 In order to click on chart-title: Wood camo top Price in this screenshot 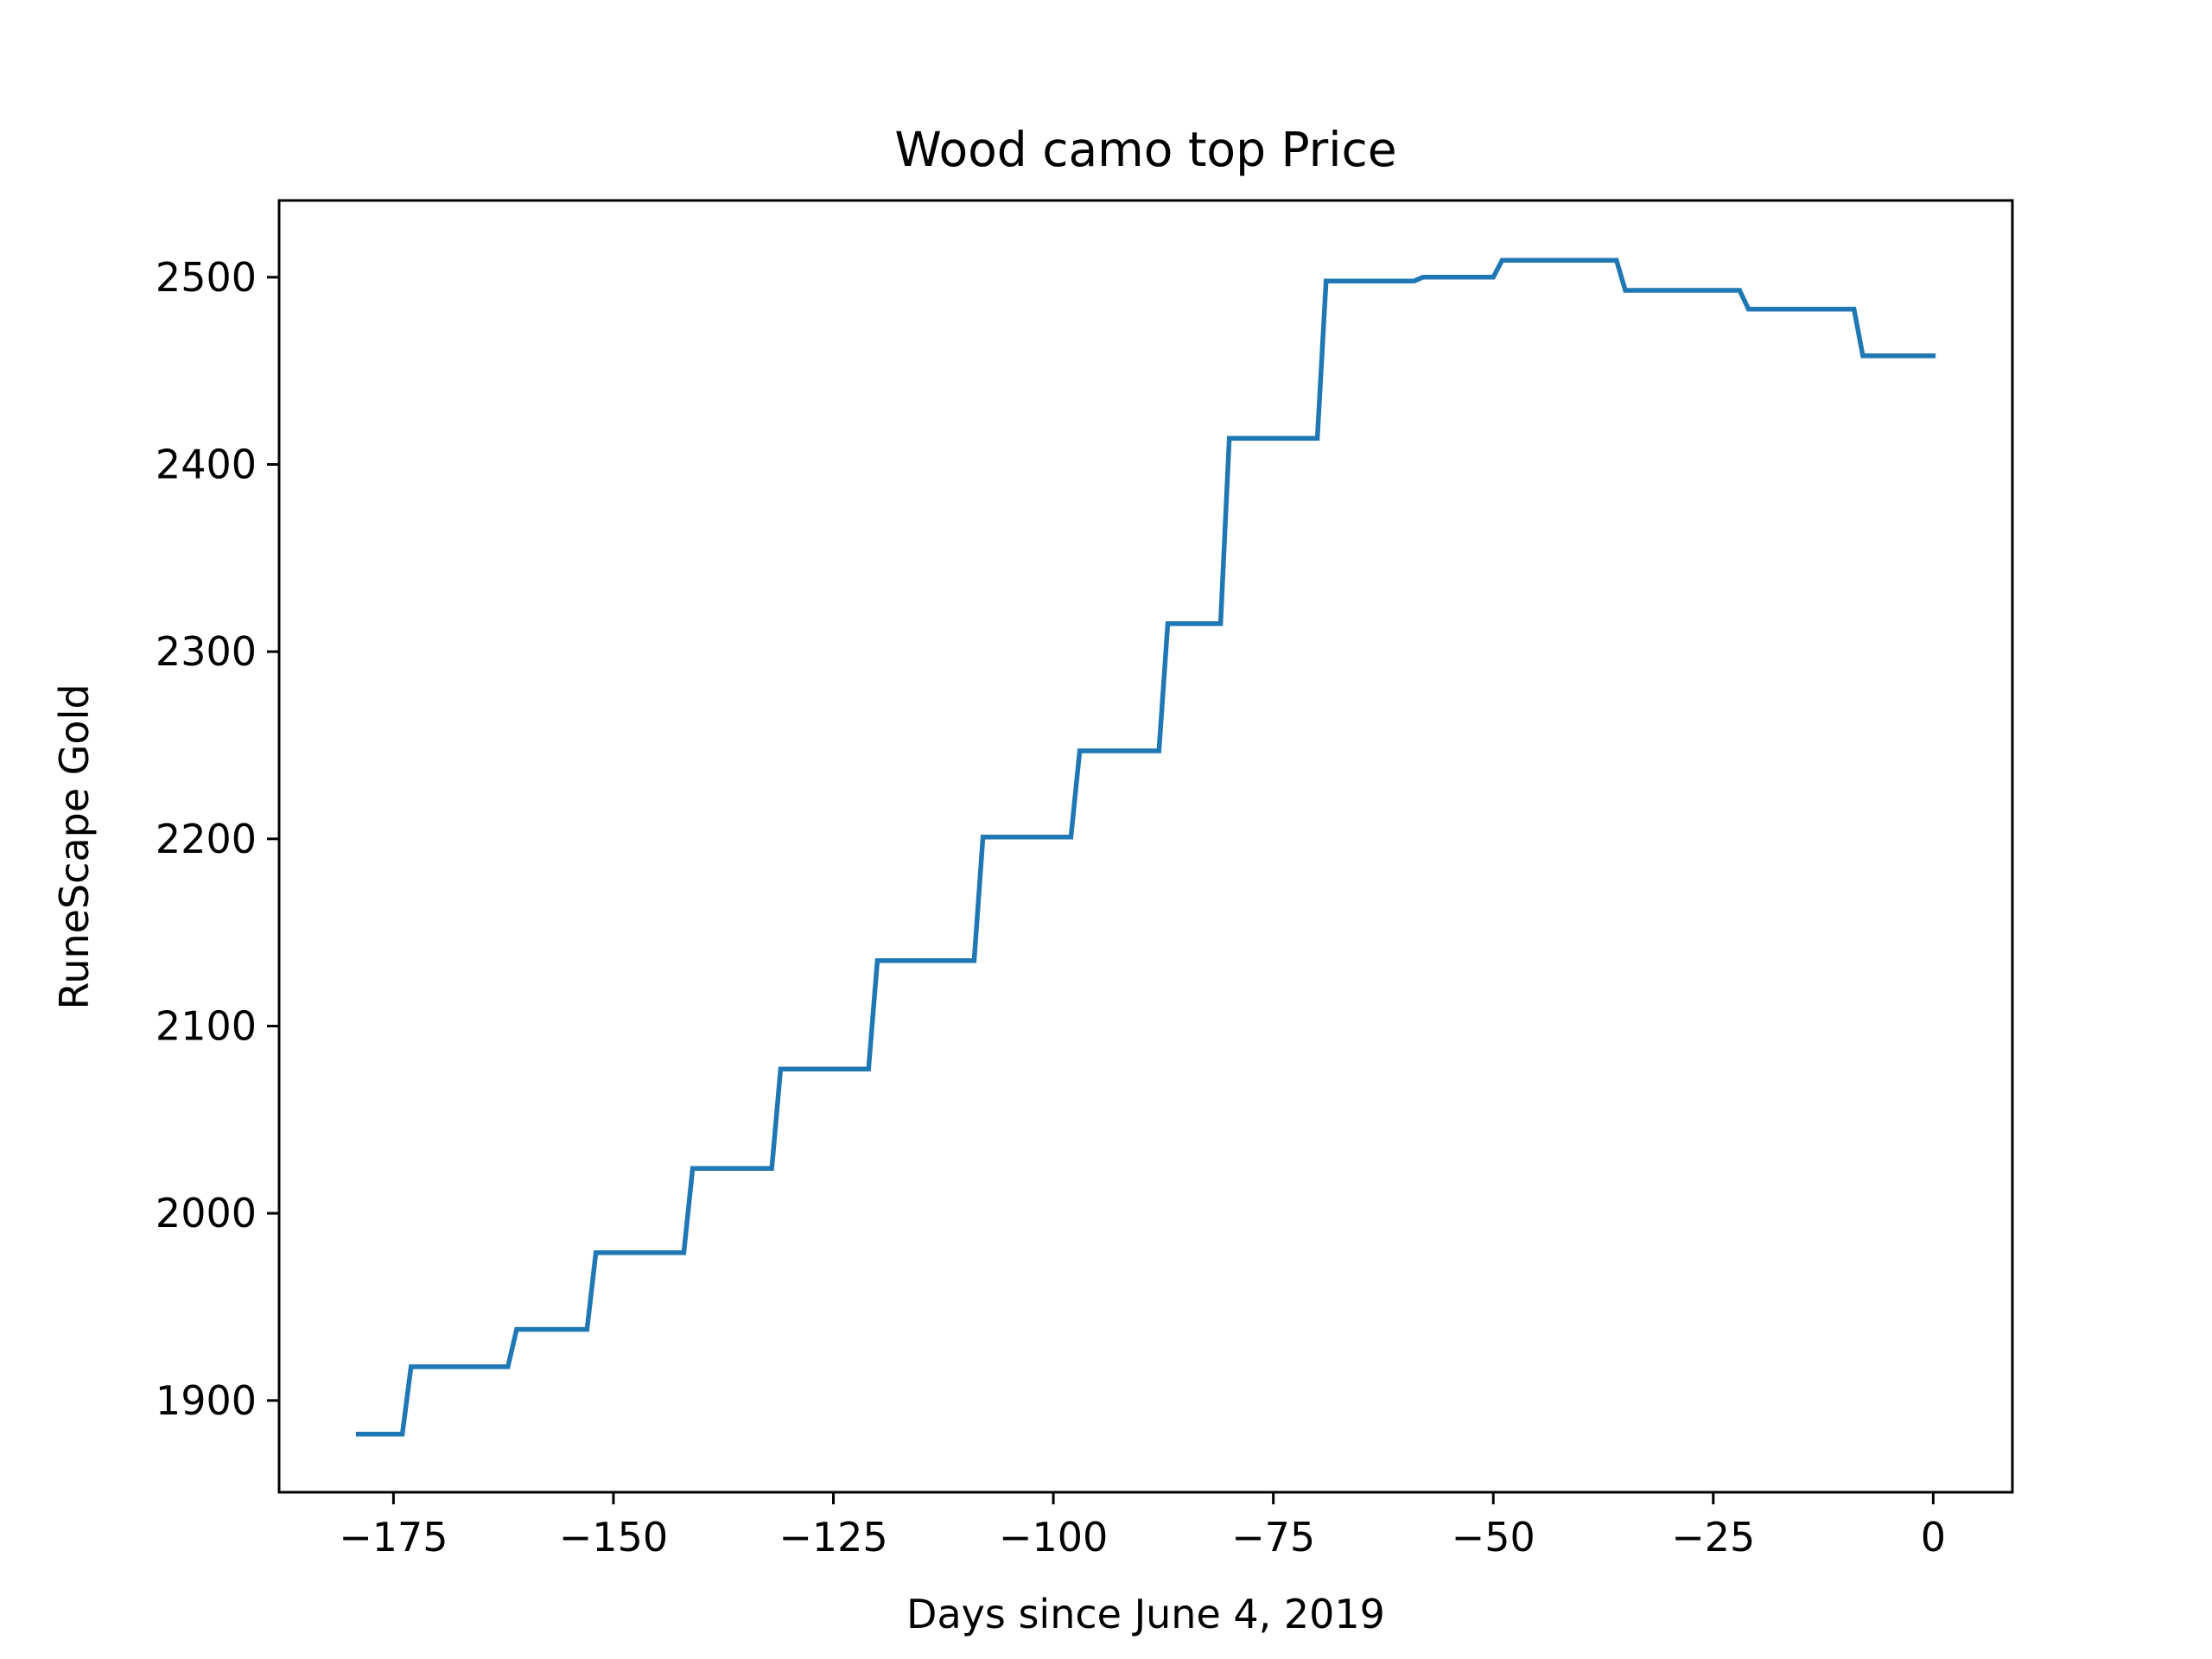, I will do `click(1145, 149)`.